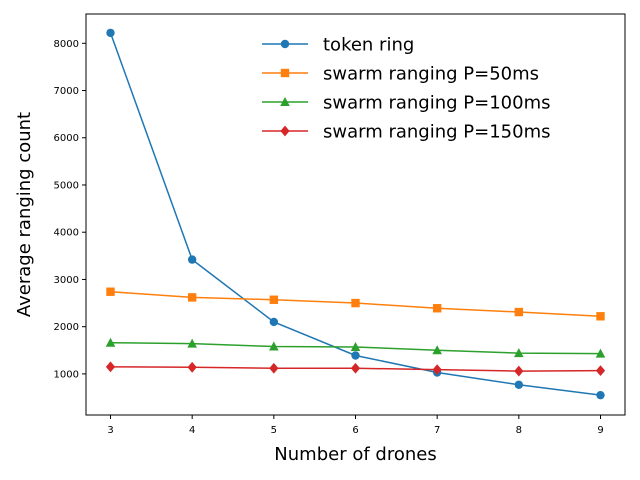 The height and width of the screenshot is (480, 640). I want to click on legend-item: swarm ranging P=100ms, so click(406, 103).